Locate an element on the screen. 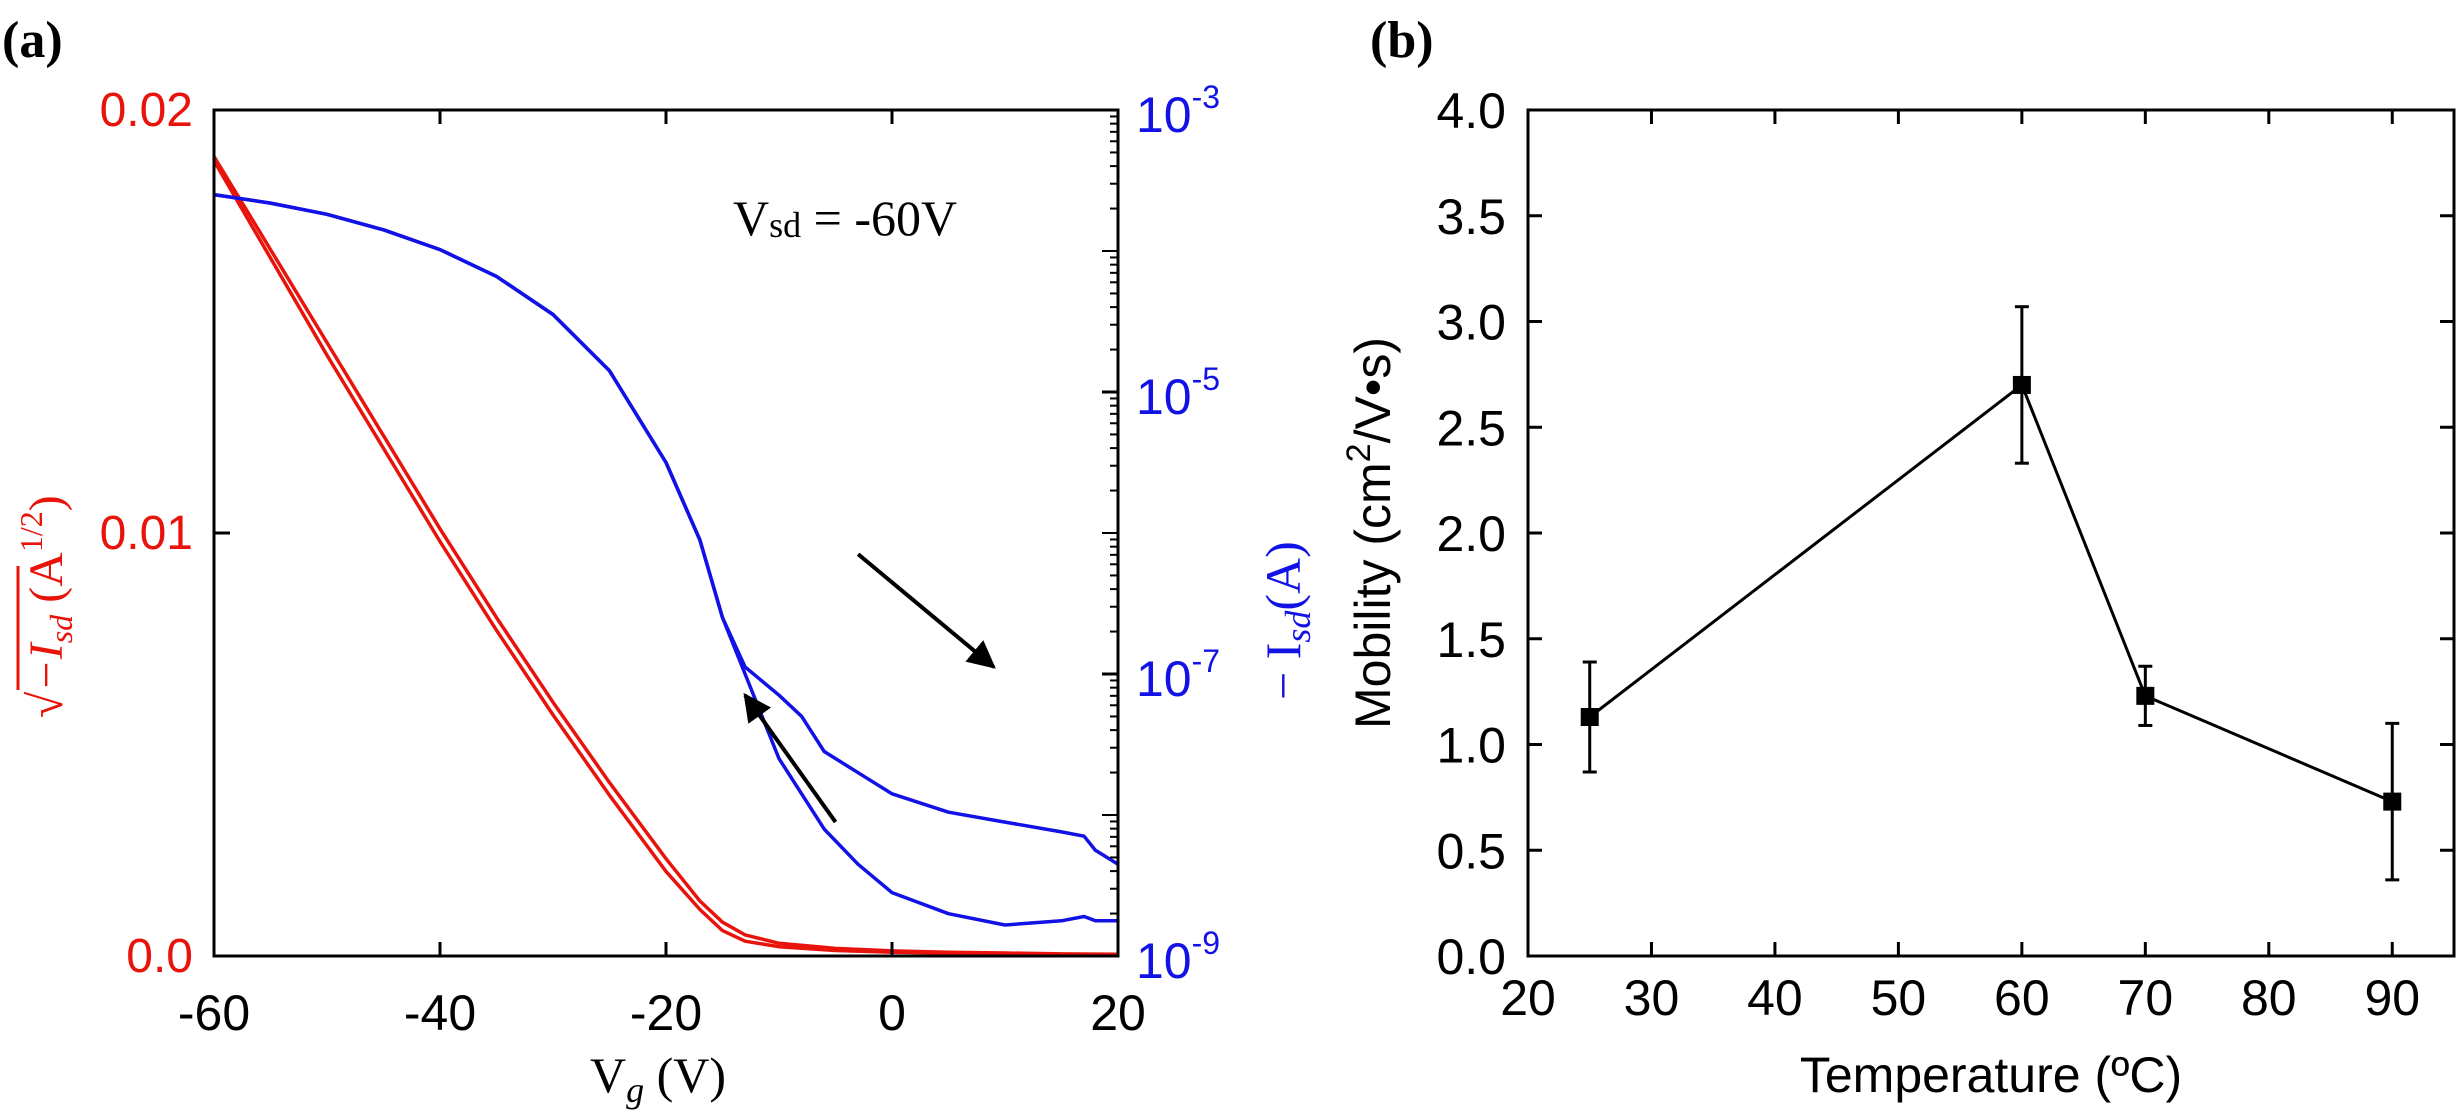  right-tick-label: 10⁻⁵ is located at coordinates (1178, 393).